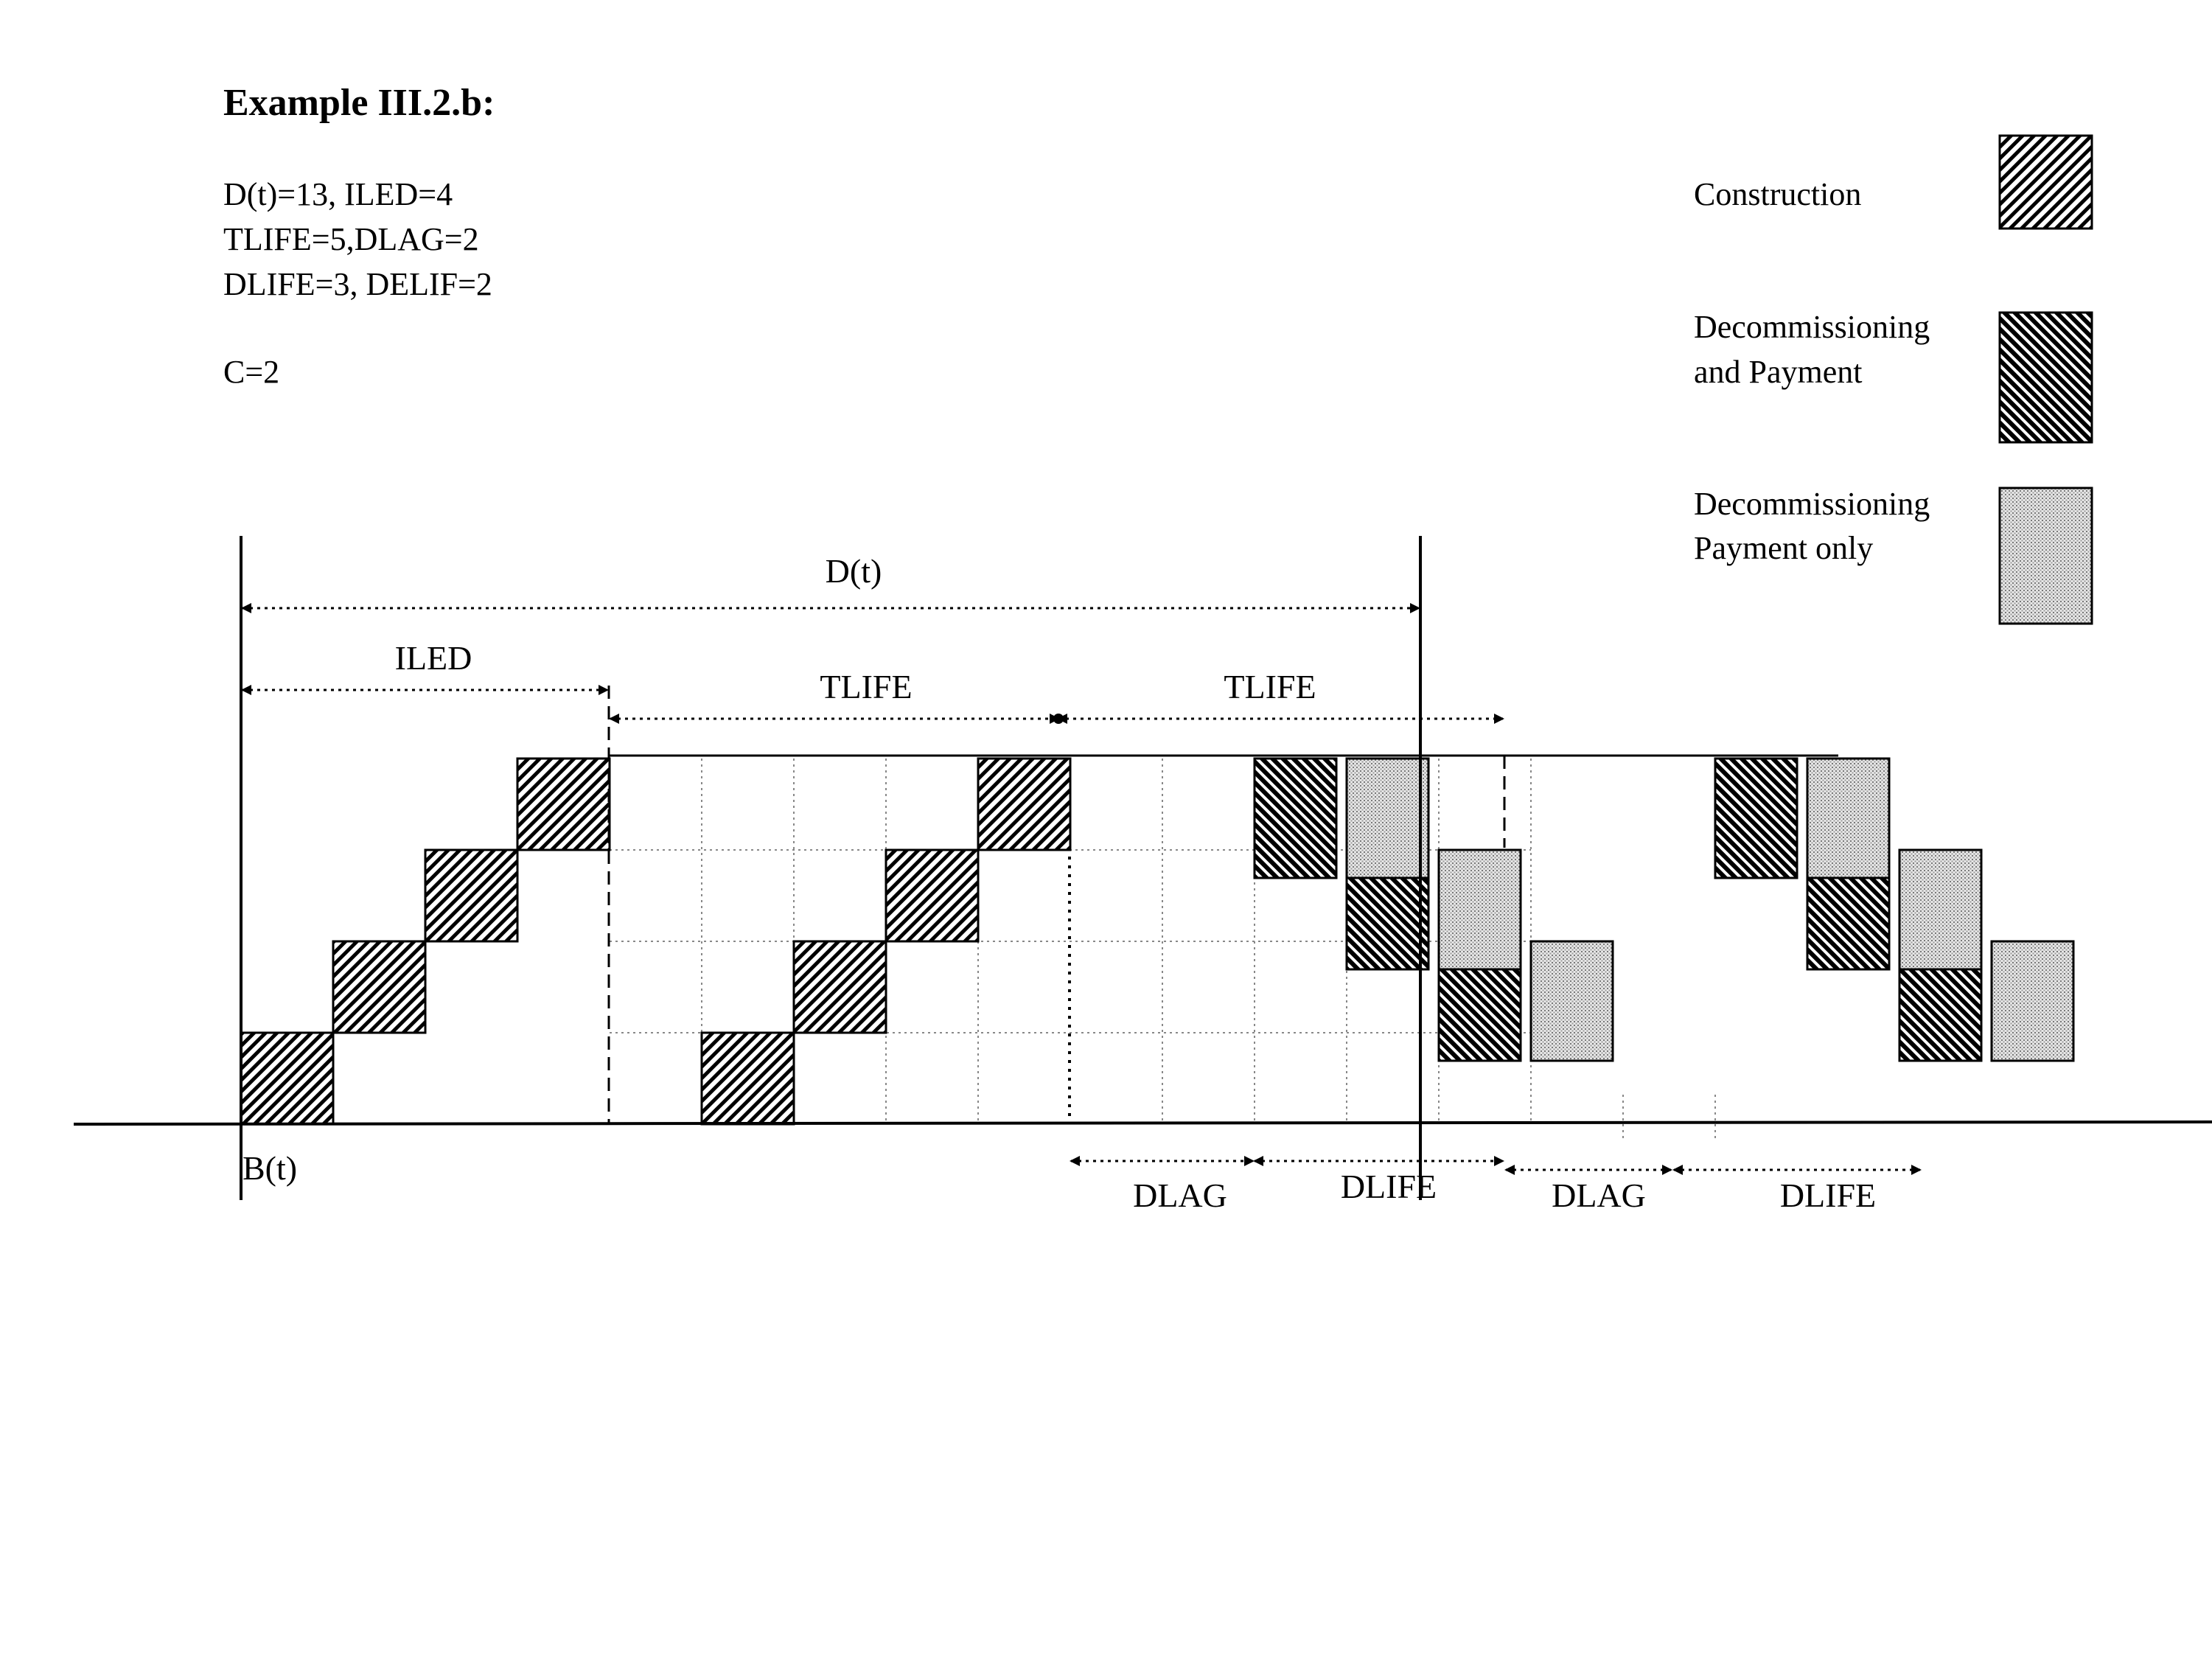 This screenshot has width=2212, height=1663. Describe the element at coordinates (1389, 1186) in the screenshot. I see `dlife1-label: DLIFE` at that location.